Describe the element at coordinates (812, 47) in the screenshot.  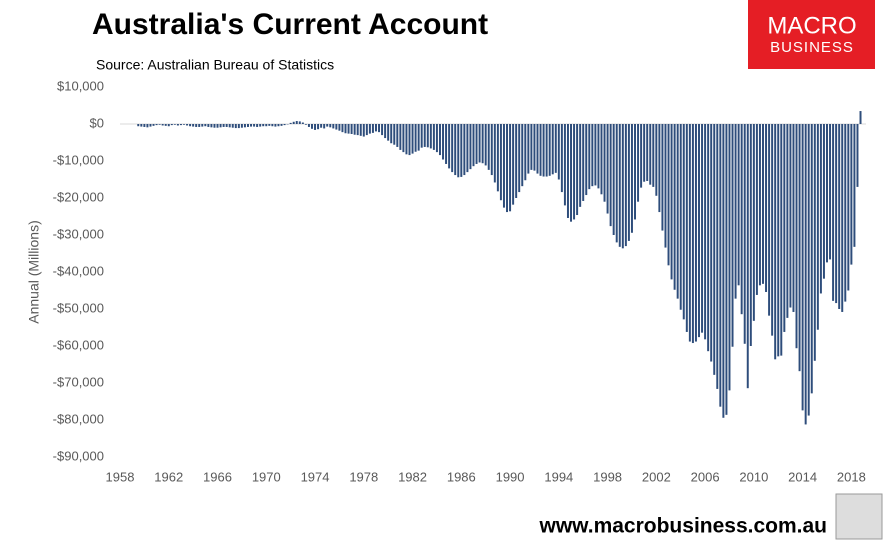
I see `logo-text: BUSINESS` at that location.